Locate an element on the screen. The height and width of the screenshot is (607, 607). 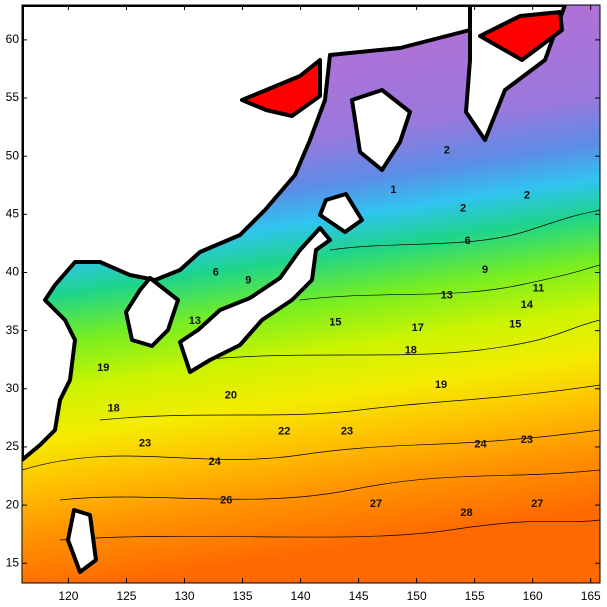
y-tick-label: 40 is located at coordinates (13, 272).